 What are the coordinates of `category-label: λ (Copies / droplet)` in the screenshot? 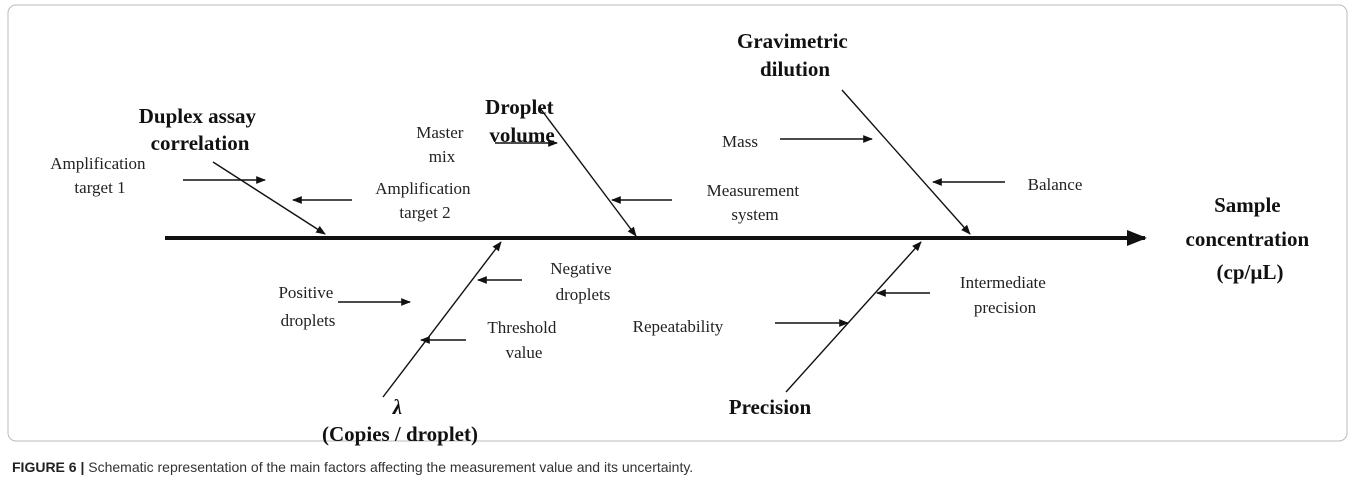 It's located at (400, 420).